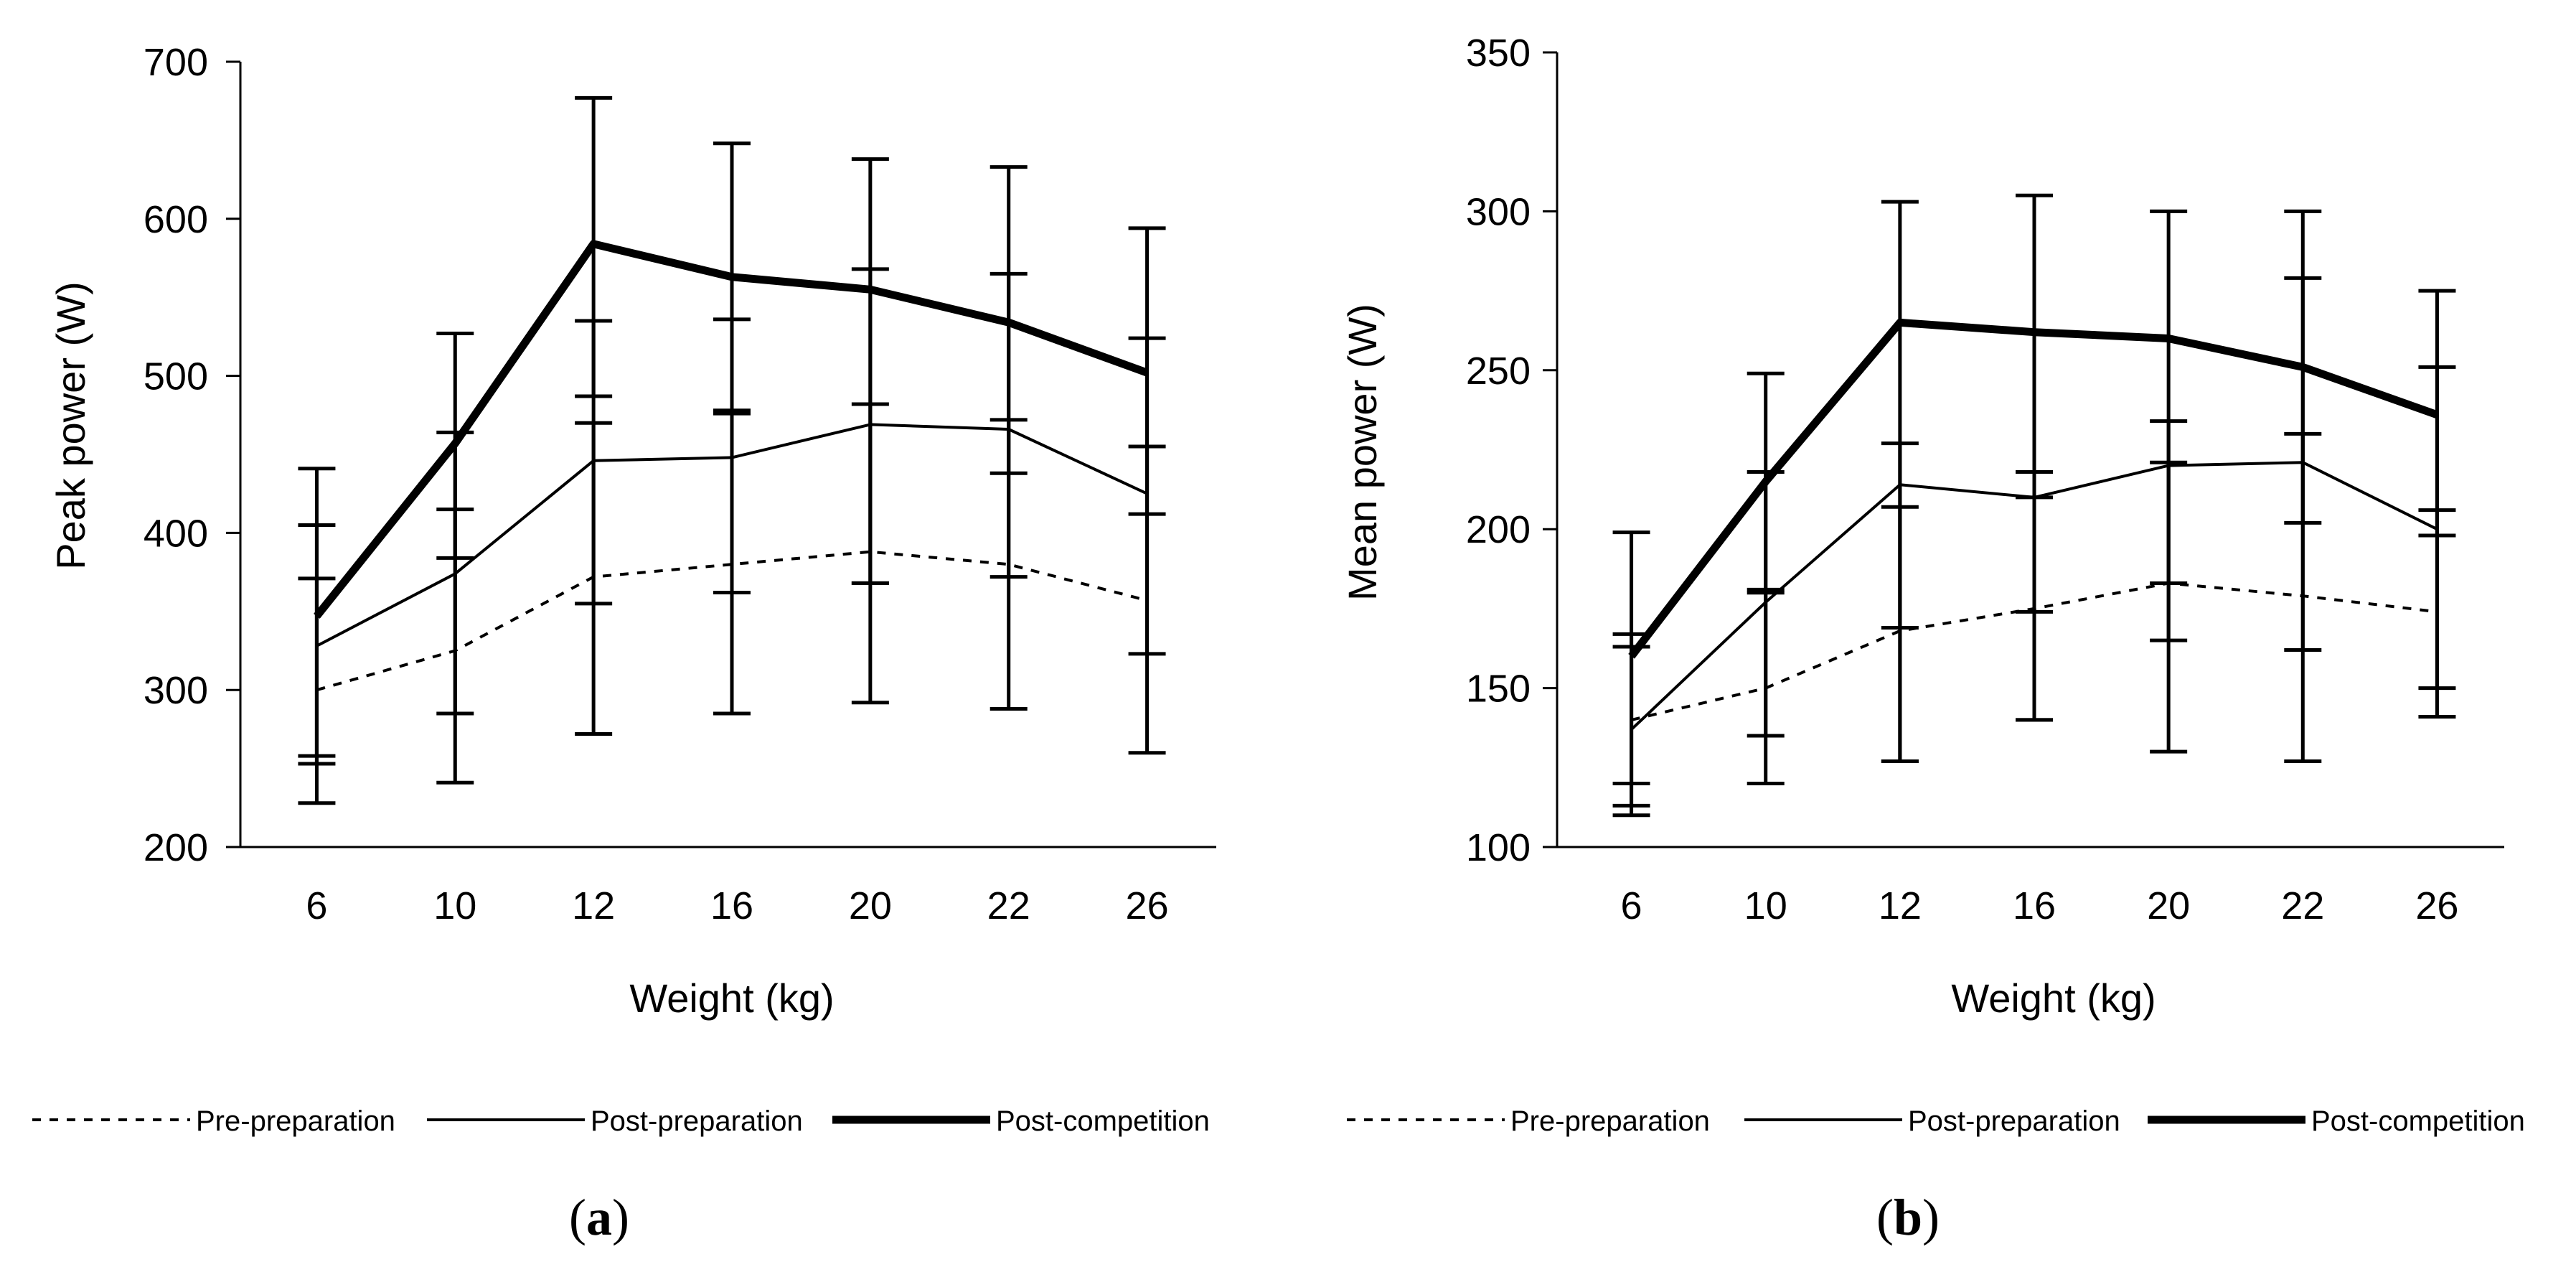 This screenshot has width=2576, height=1277. What do you see at coordinates (70, 425) in the screenshot?
I see `y-axis-label: Peak power (W)` at bounding box center [70, 425].